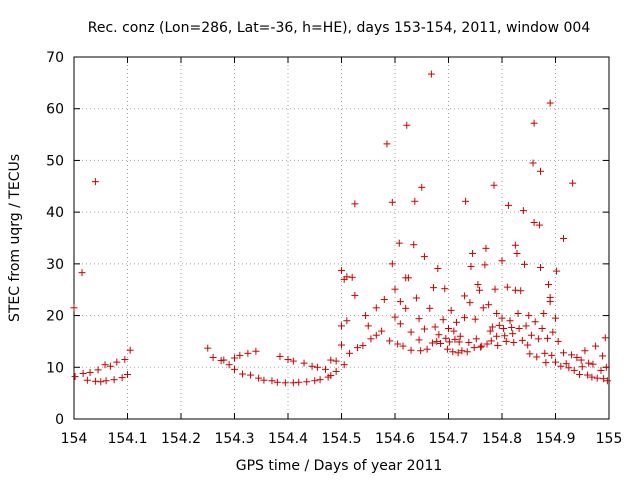  What do you see at coordinates (55, 239) in the screenshot?
I see `y-tick-labels: 0 10 20 30 40 50 60 70` at bounding box center [55, 239].